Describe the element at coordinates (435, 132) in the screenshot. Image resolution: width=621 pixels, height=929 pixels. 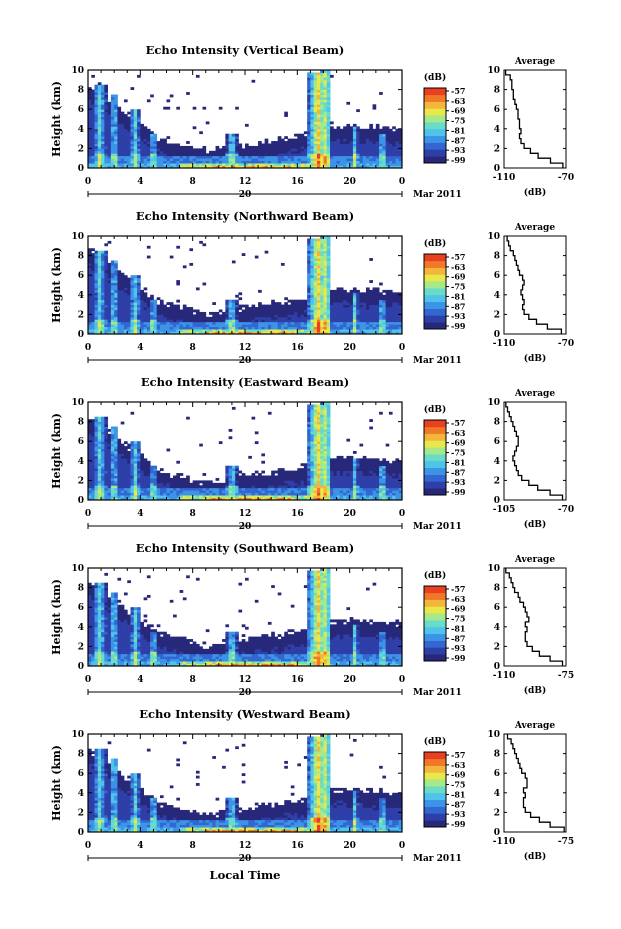
I see `colorbar-swatch` at that location.